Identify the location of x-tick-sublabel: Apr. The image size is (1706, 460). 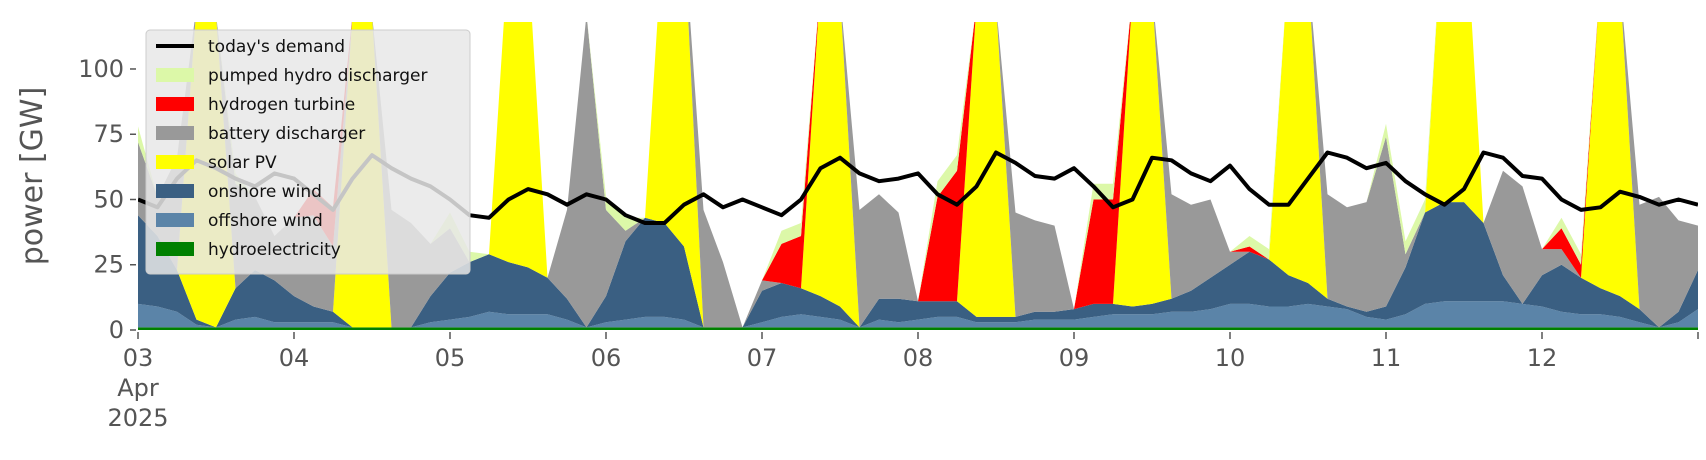
(138, 388).